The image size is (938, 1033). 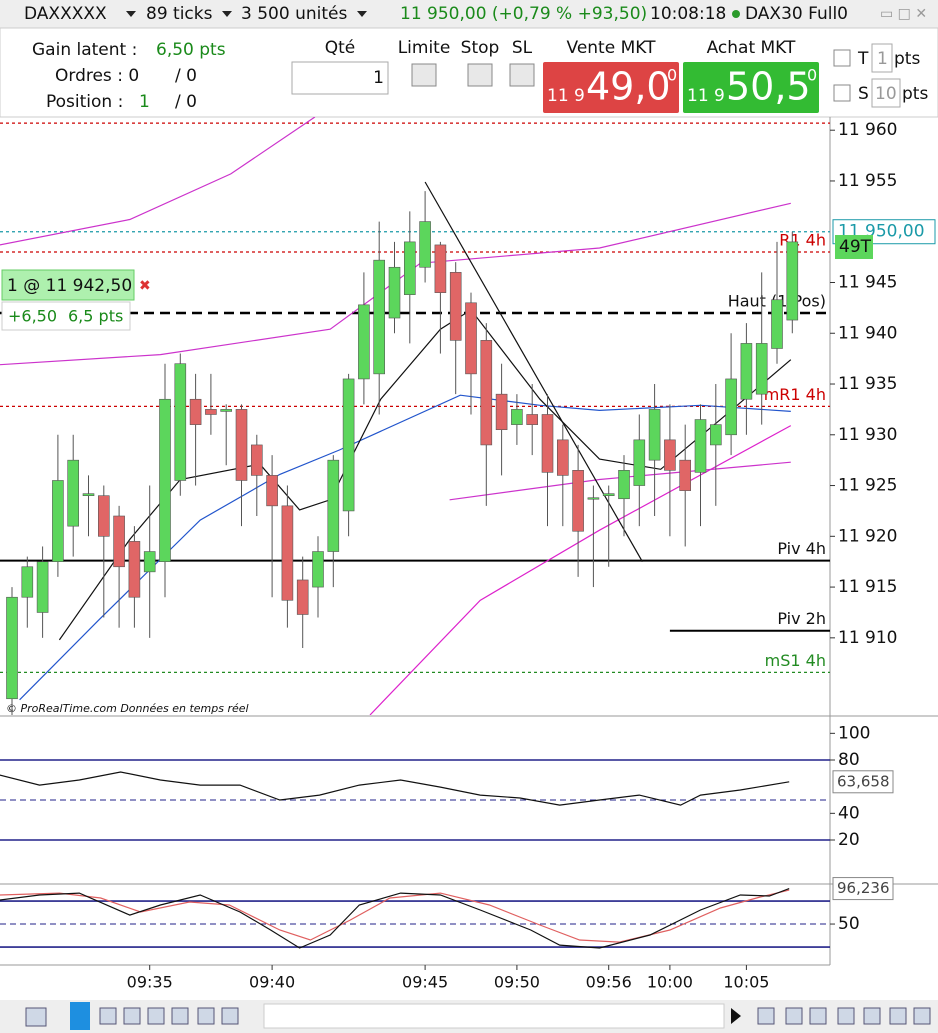 What do you see at coordinates (144, 102) in the screenshot?
I see `position-value: 1` at bounding box center [144, 102].